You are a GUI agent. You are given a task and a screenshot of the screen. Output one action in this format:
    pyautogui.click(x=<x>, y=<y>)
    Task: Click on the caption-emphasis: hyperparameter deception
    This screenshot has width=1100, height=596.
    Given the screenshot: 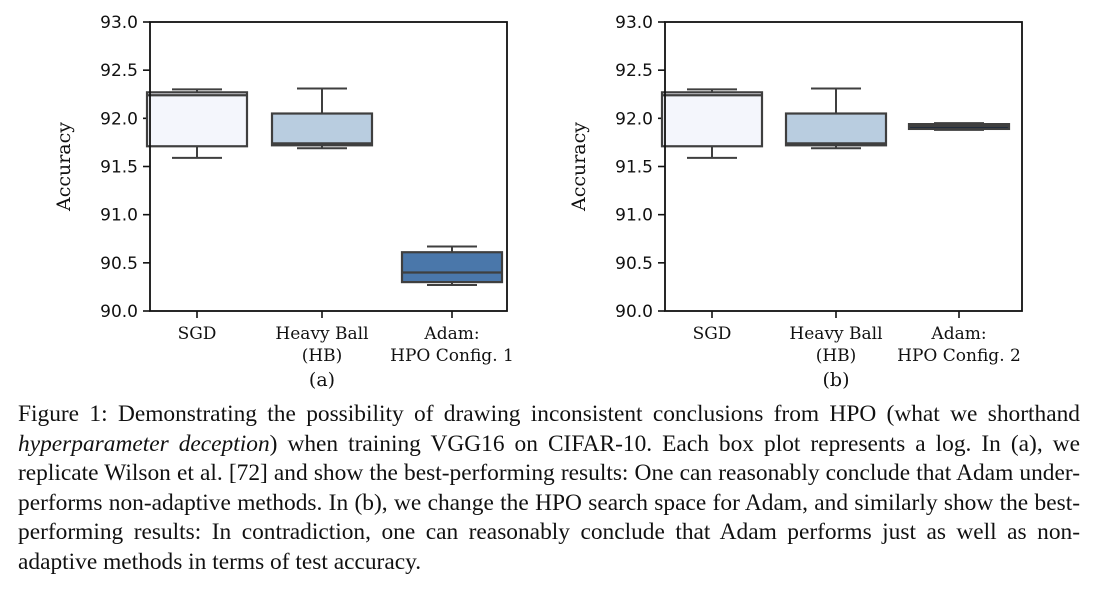 What is the action you would take?
    pyautogui.click(x=144, y=443)
    